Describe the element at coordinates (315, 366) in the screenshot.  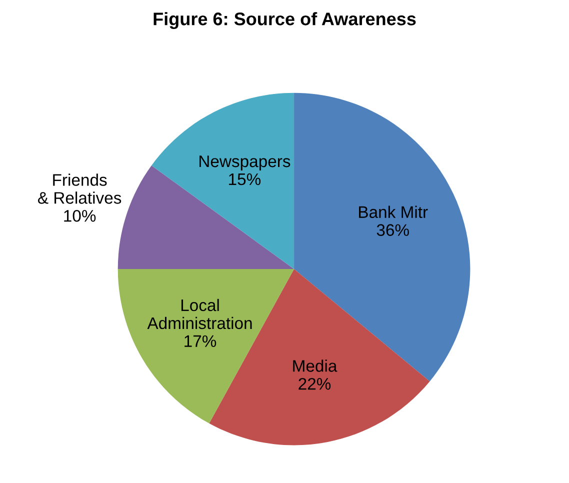
I see `slice-label: Media` at that location.